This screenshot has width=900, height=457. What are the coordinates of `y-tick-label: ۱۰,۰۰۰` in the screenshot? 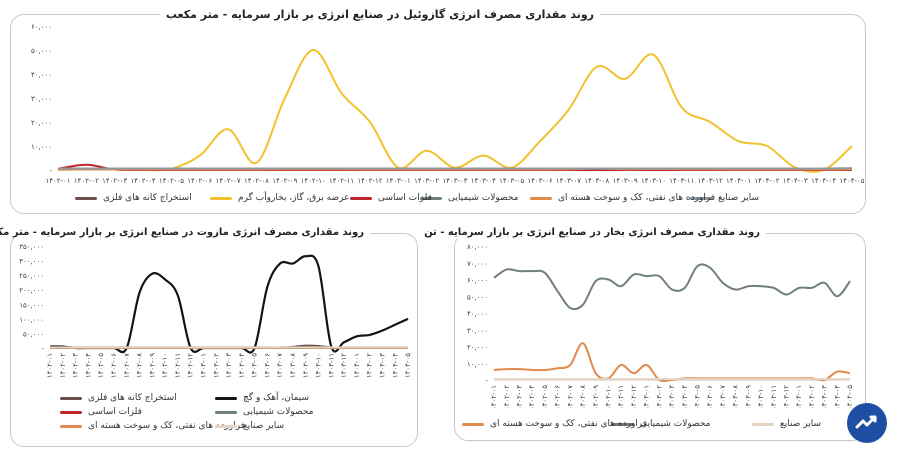 It's located at (477, 364).